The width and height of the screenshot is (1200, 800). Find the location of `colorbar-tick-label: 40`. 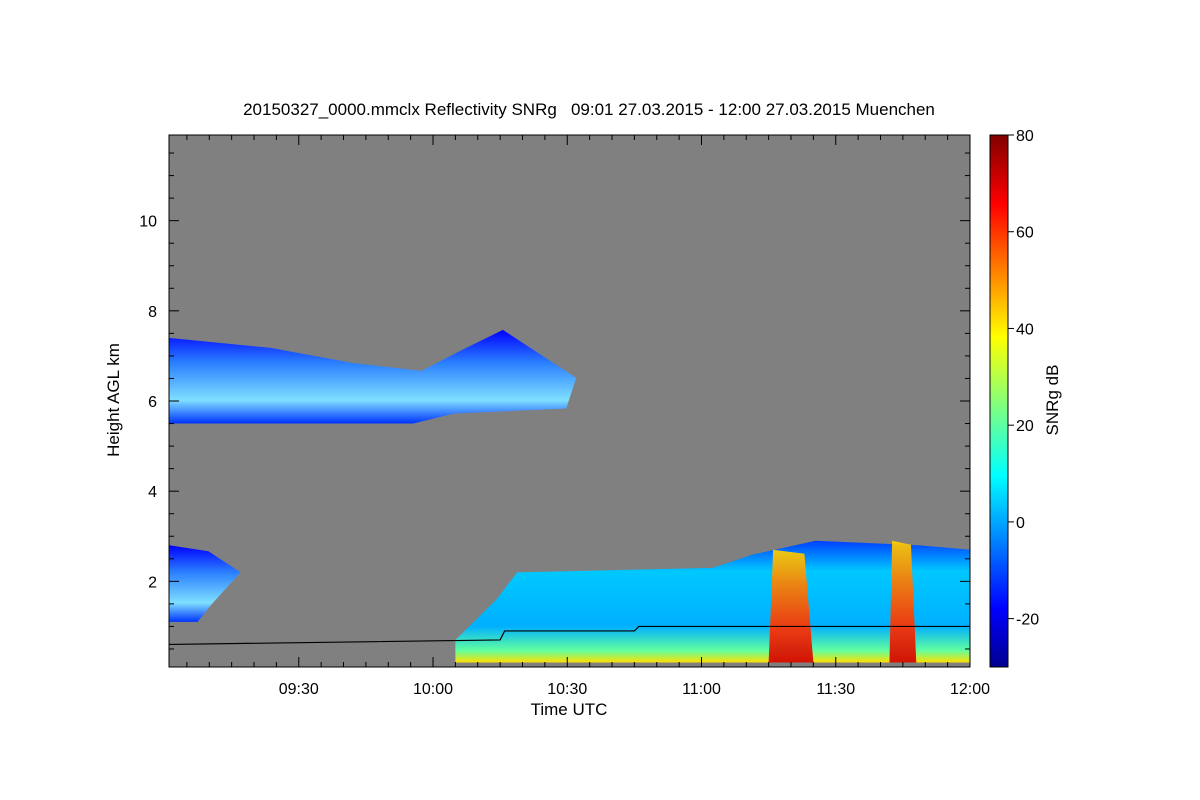

colorbar-tick-label: 40 is located at coordinates (1025, 329).